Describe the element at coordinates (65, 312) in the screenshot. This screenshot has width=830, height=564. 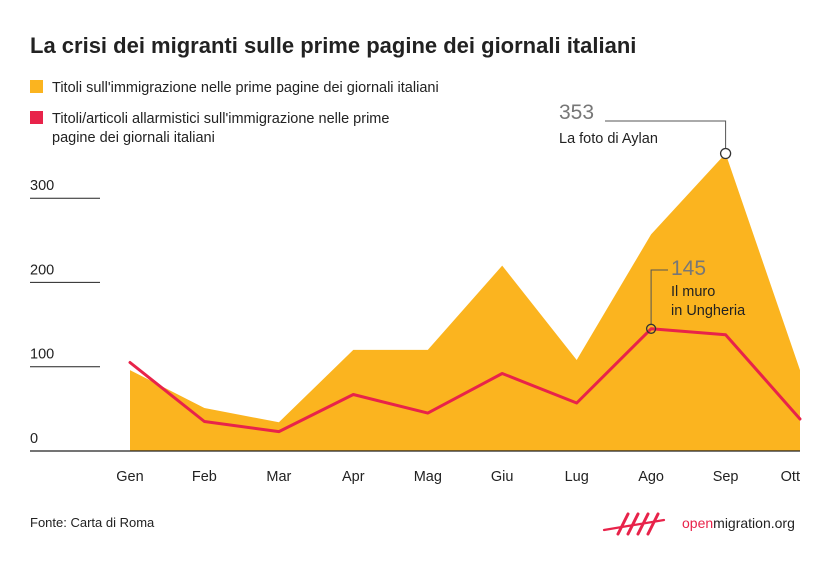
I see `y-axis: 0 100 200 300` at that location.